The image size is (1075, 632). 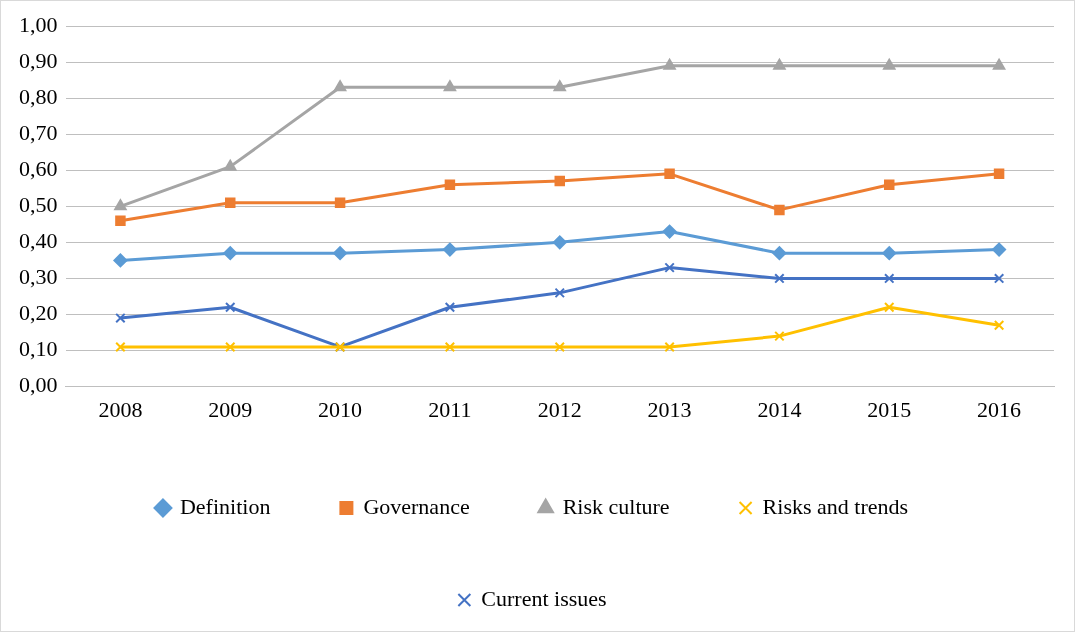 What do you see at coordinates (38, 169) in the screenshot?
I see `y-tick-label: 0,60` at bounding box center [38, 169].